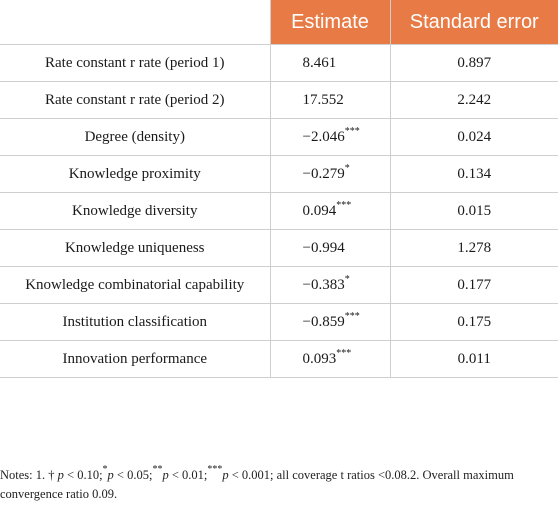 The width and height of the screenshot is (558, 508). Describe the element at coordinates (135, 174) in the screenshot. I see `row-label: Knowledge proximity` at that location.